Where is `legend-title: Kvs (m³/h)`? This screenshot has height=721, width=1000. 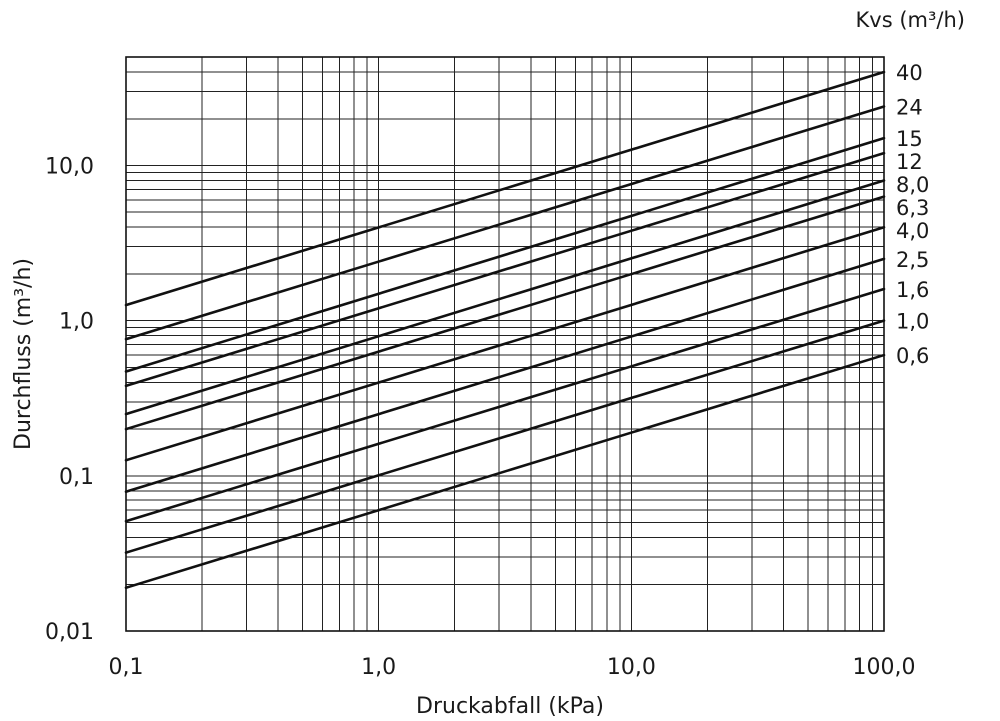
legend-title: Kvs (m³/h) is located at coordinates (910, 20).